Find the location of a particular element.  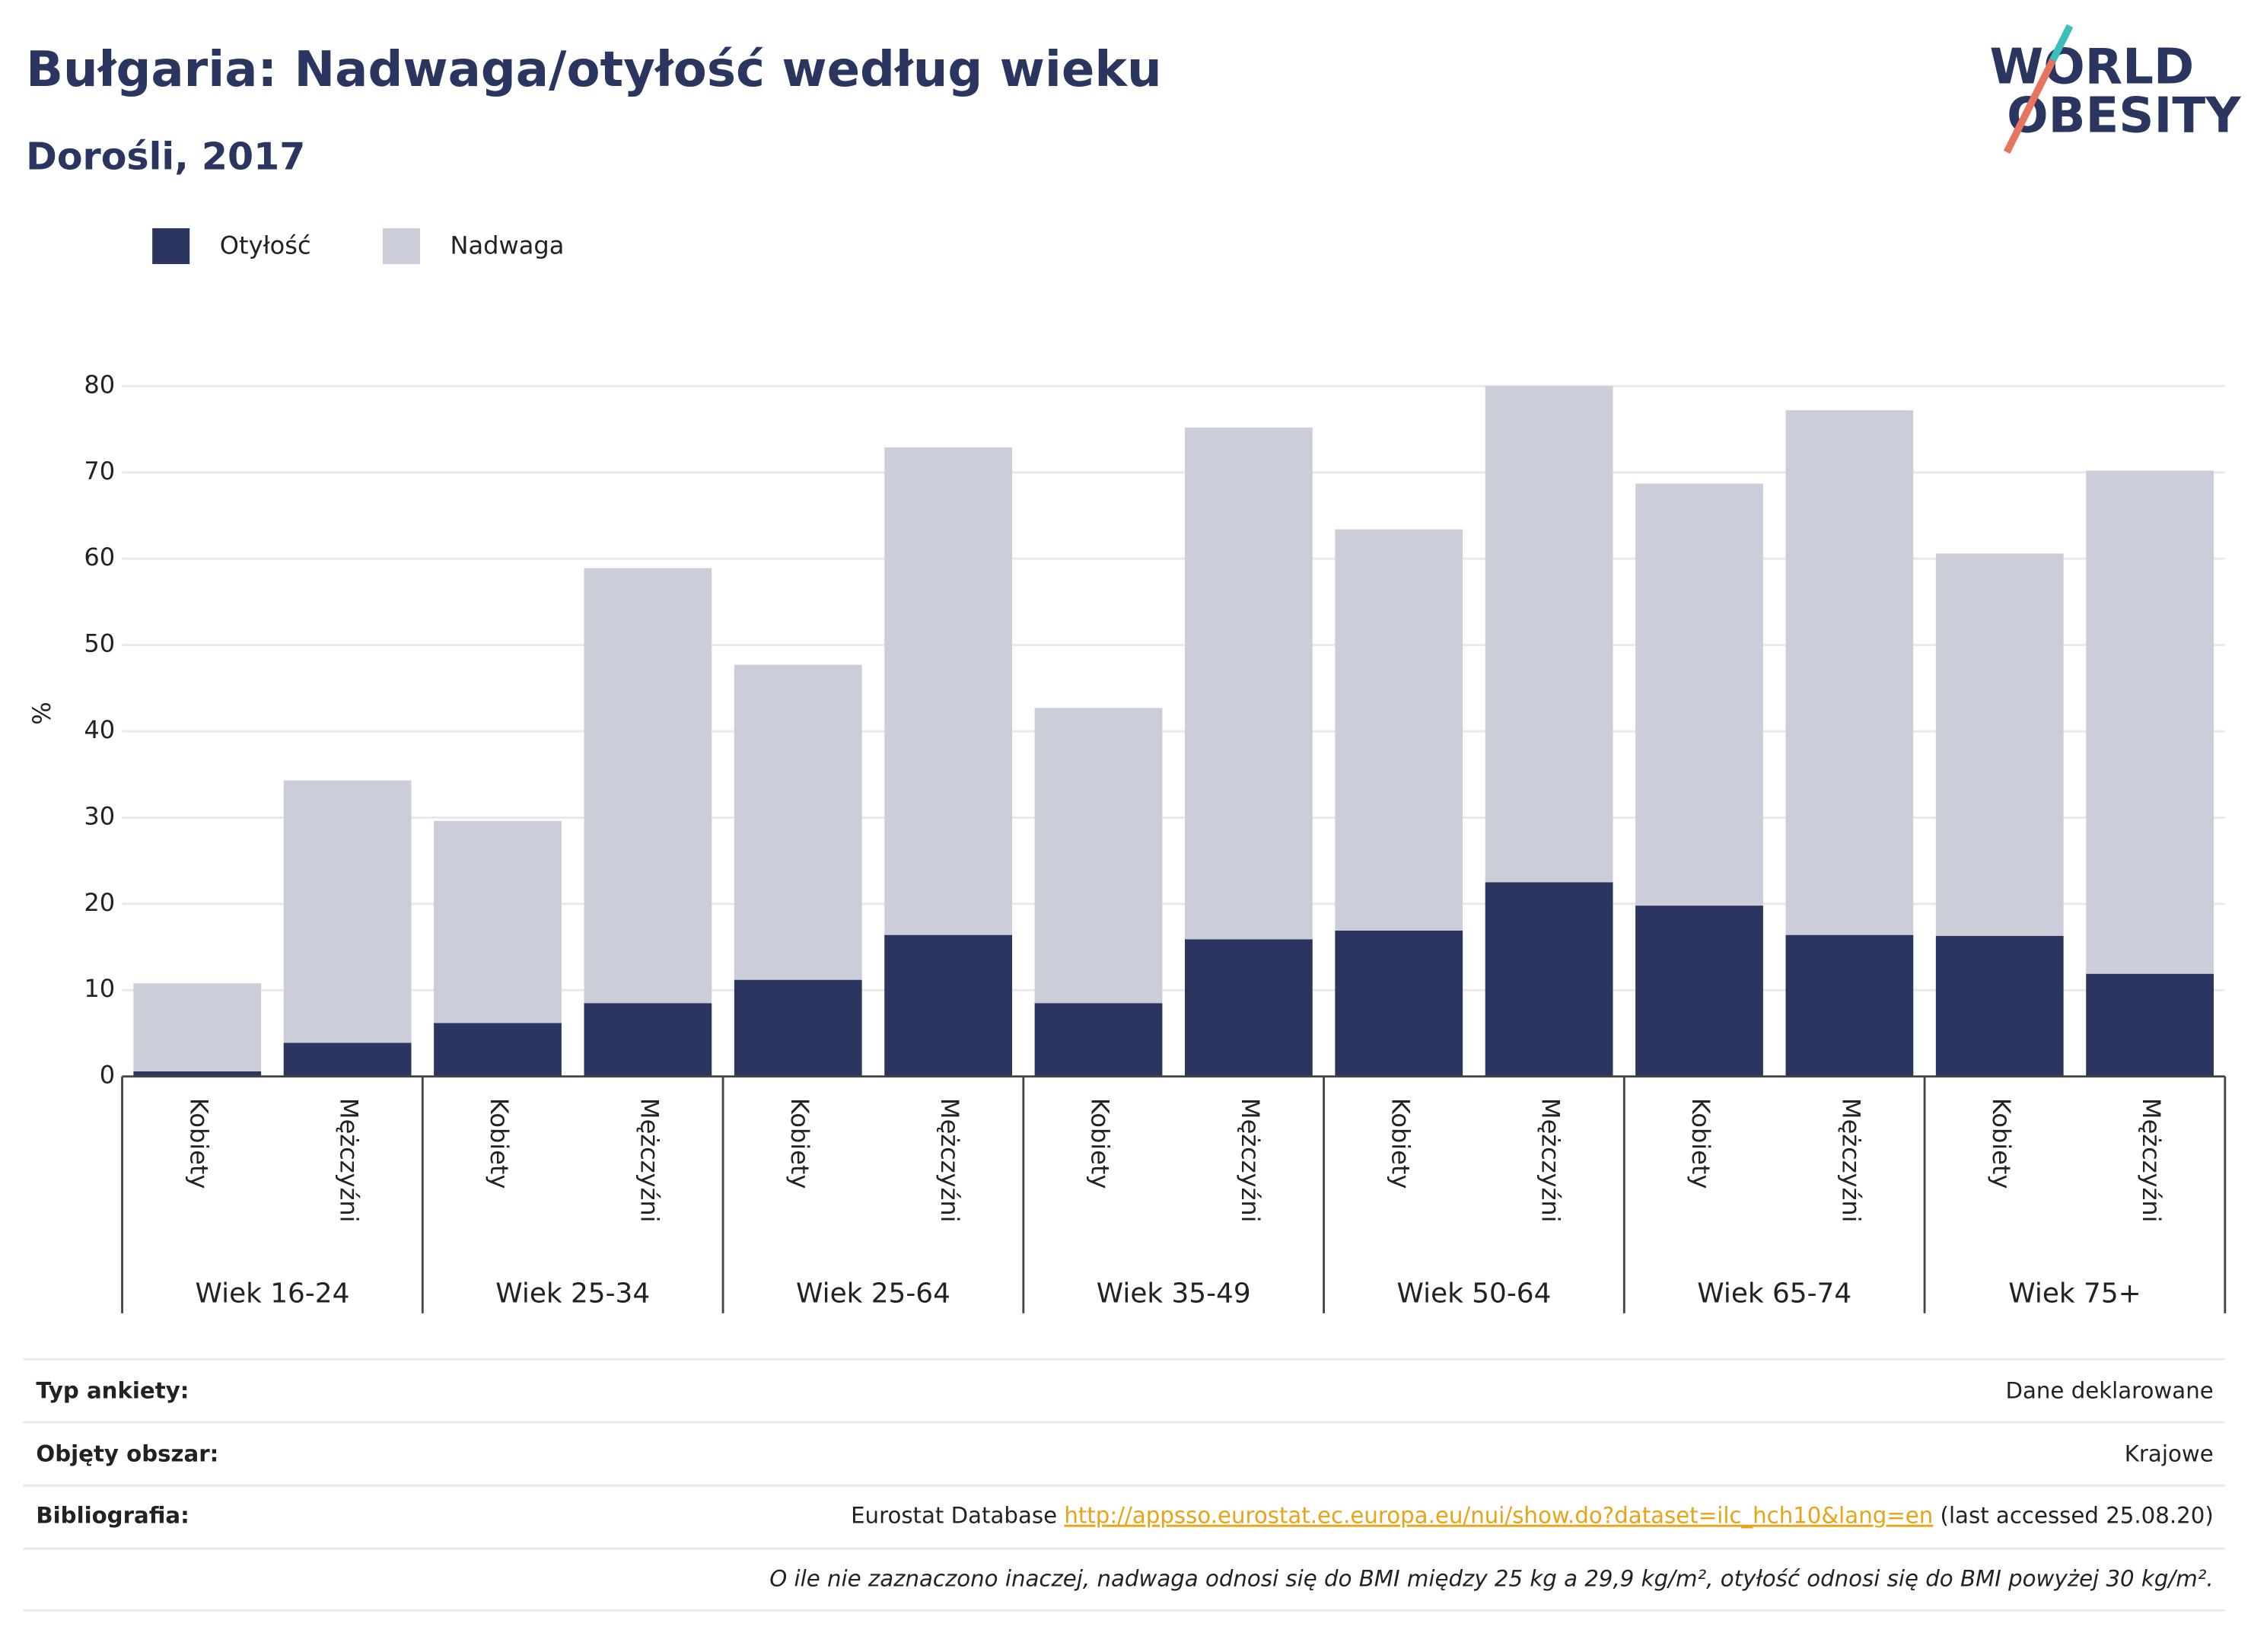

y-tick-label: 20 is located at coordinates (99, 902).